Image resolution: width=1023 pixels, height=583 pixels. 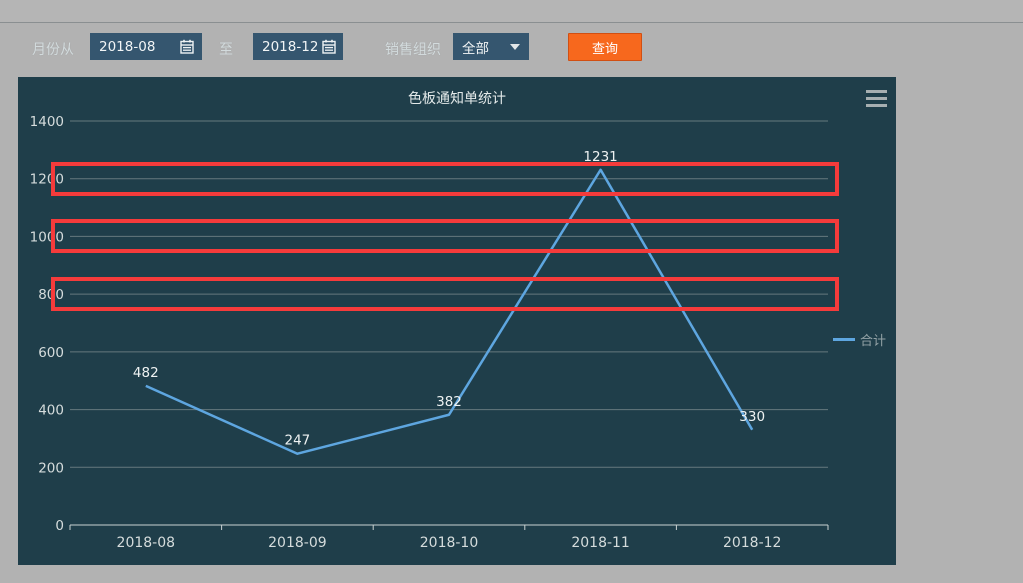 What do you see at coordinates (226, 50) in the screenshot?
I see `to-label: 至` at bounding box center [226, 50].